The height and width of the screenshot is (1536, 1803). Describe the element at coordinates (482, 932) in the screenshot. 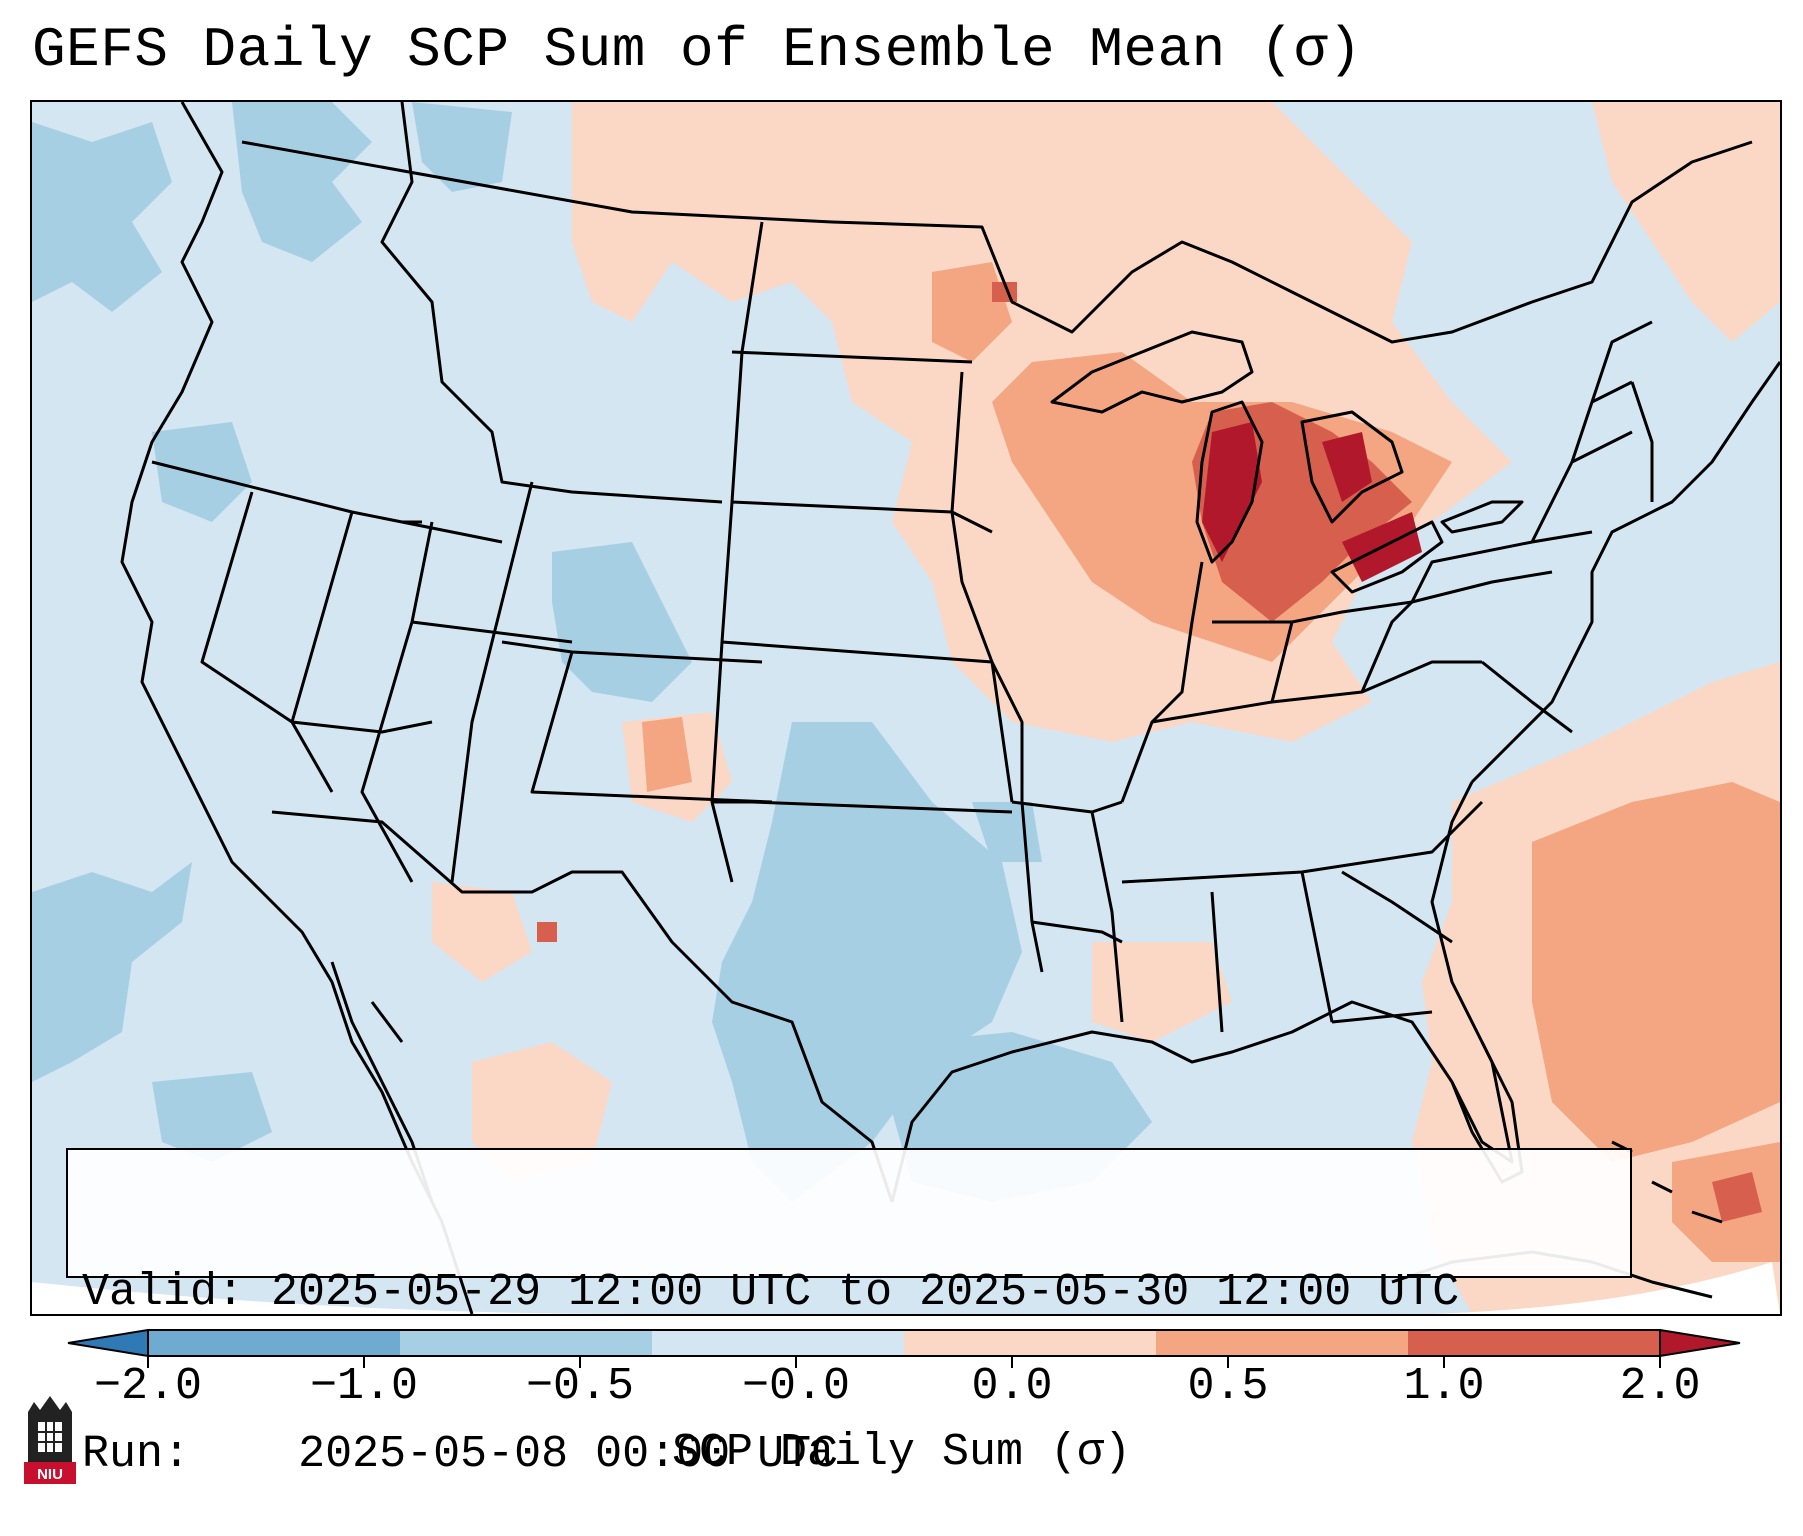

I see `field-pos-az` at that location.